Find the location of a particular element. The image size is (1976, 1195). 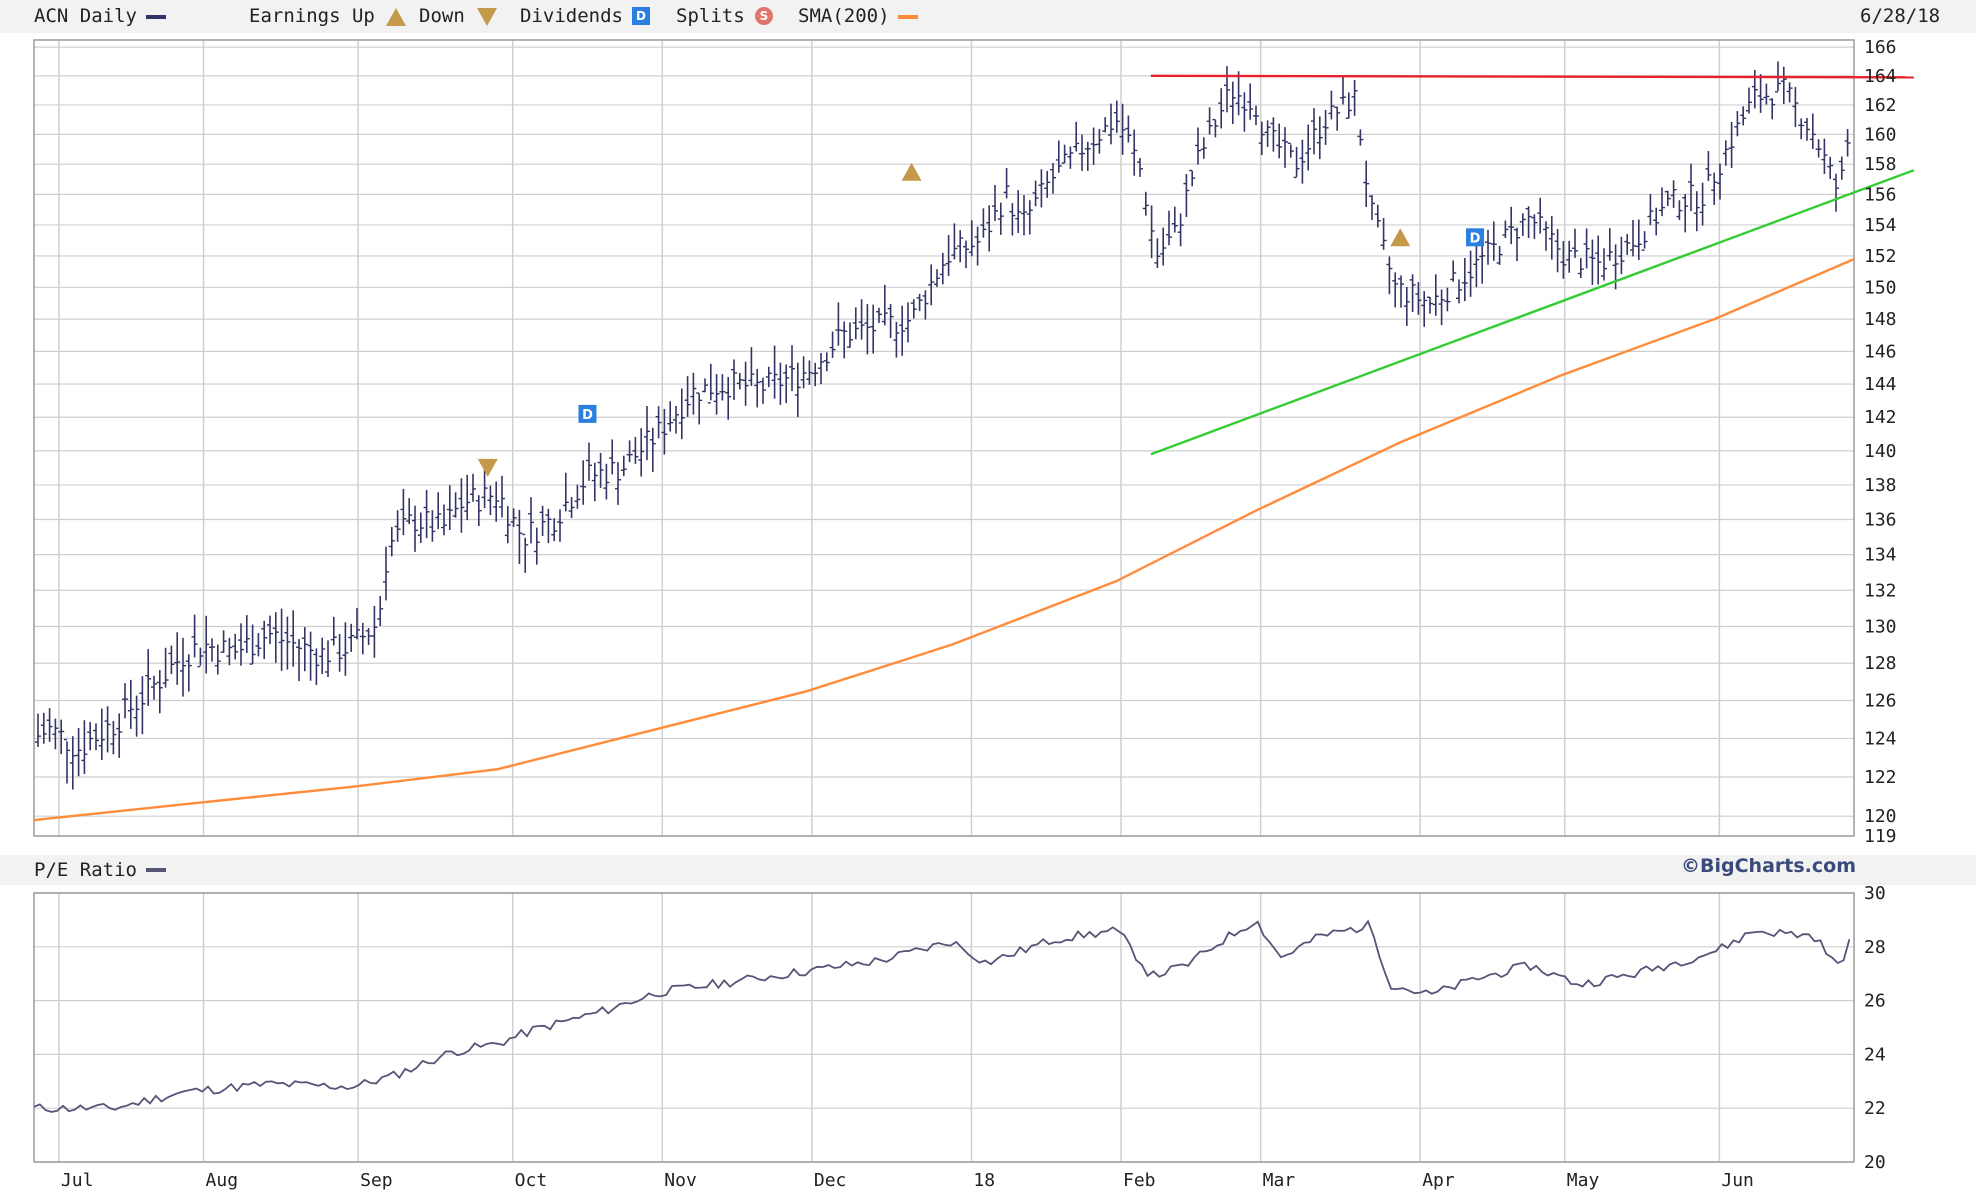

chart-header-bar is located at coordinates (988, 16).